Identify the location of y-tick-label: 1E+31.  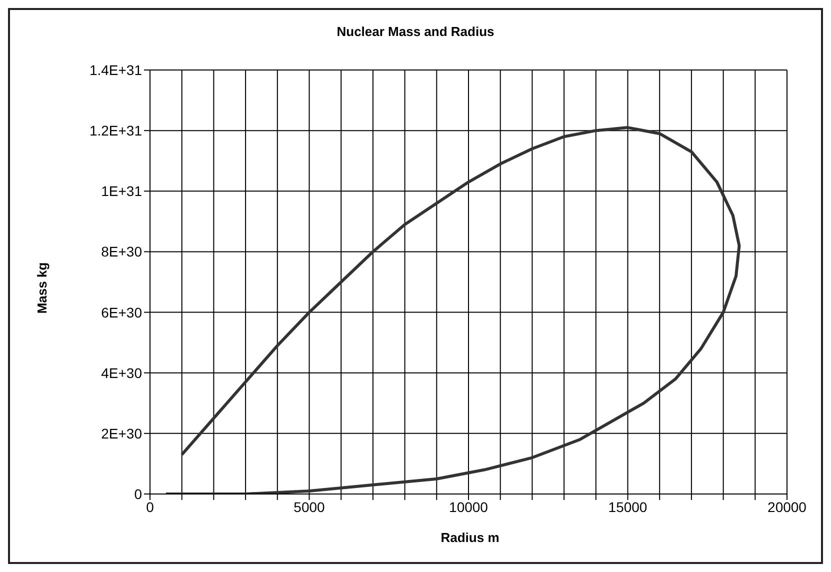
(121, 191).